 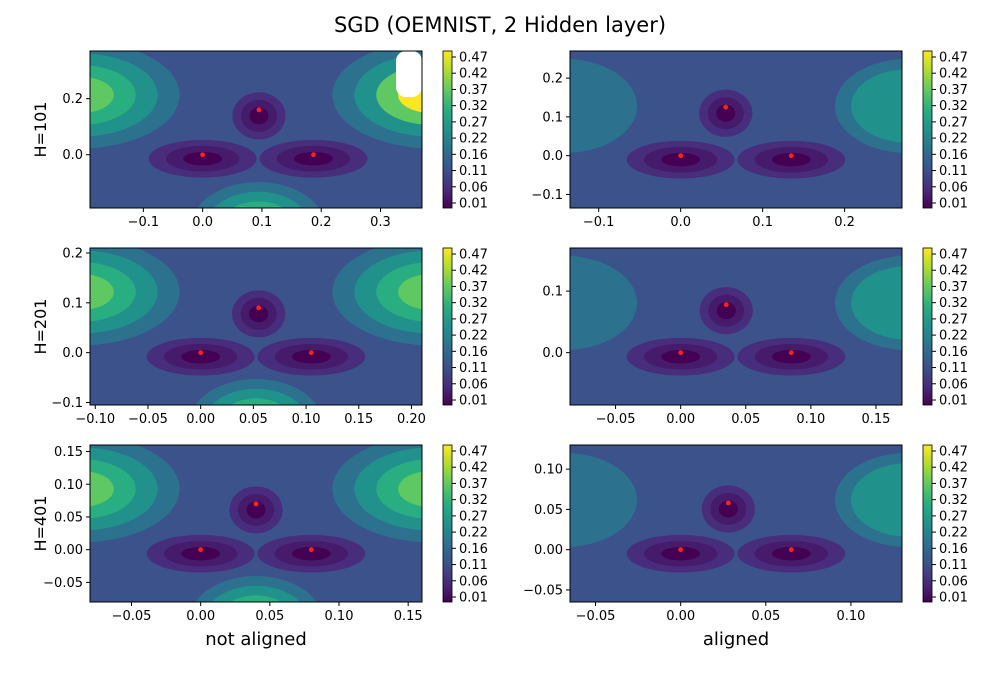 I want to click on y-tick-label: 0.1, so click(x=552, y=117).